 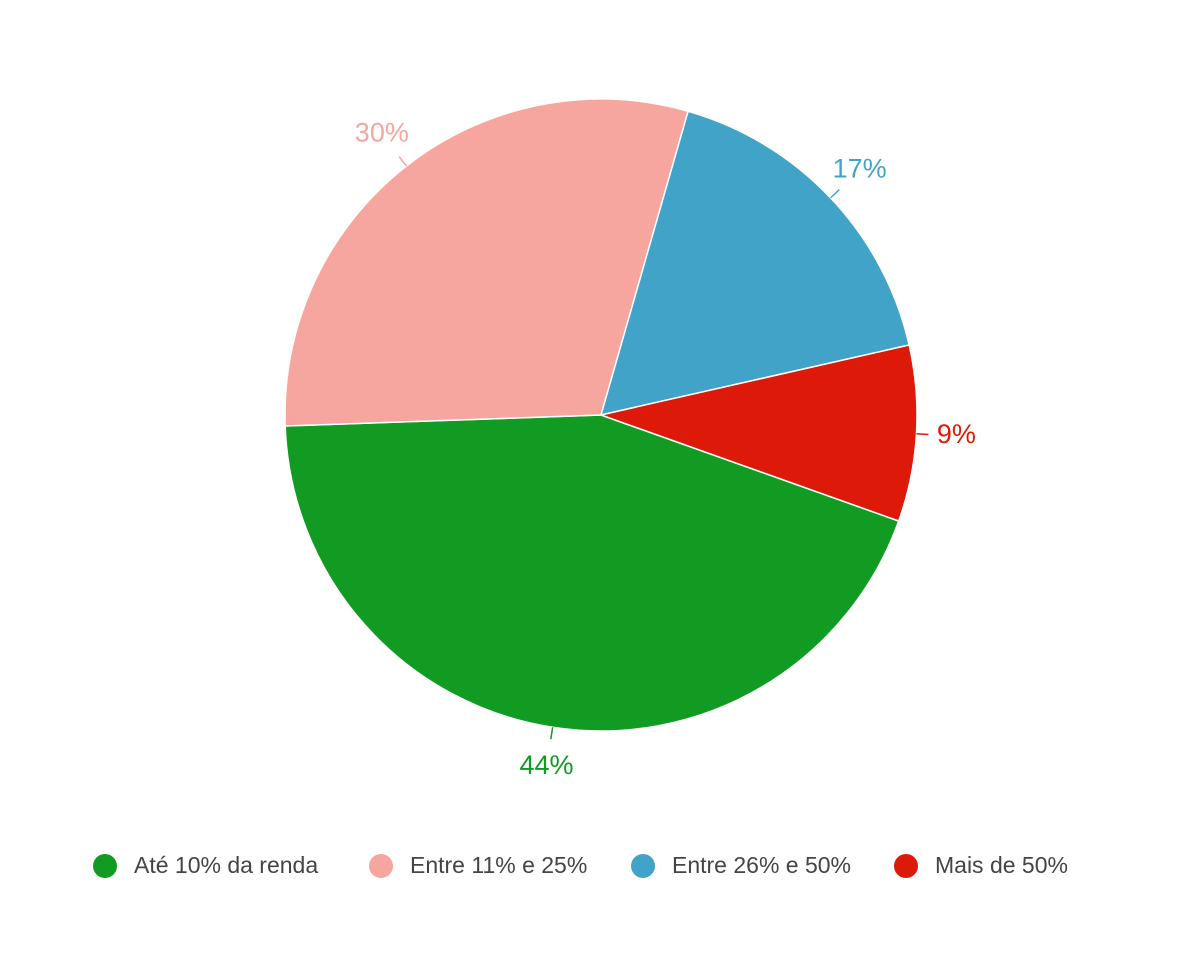 What do you see at coordinates (547, 765) in the screenshot?
I see `value-label: 44%` at bounding box center [547, 765].